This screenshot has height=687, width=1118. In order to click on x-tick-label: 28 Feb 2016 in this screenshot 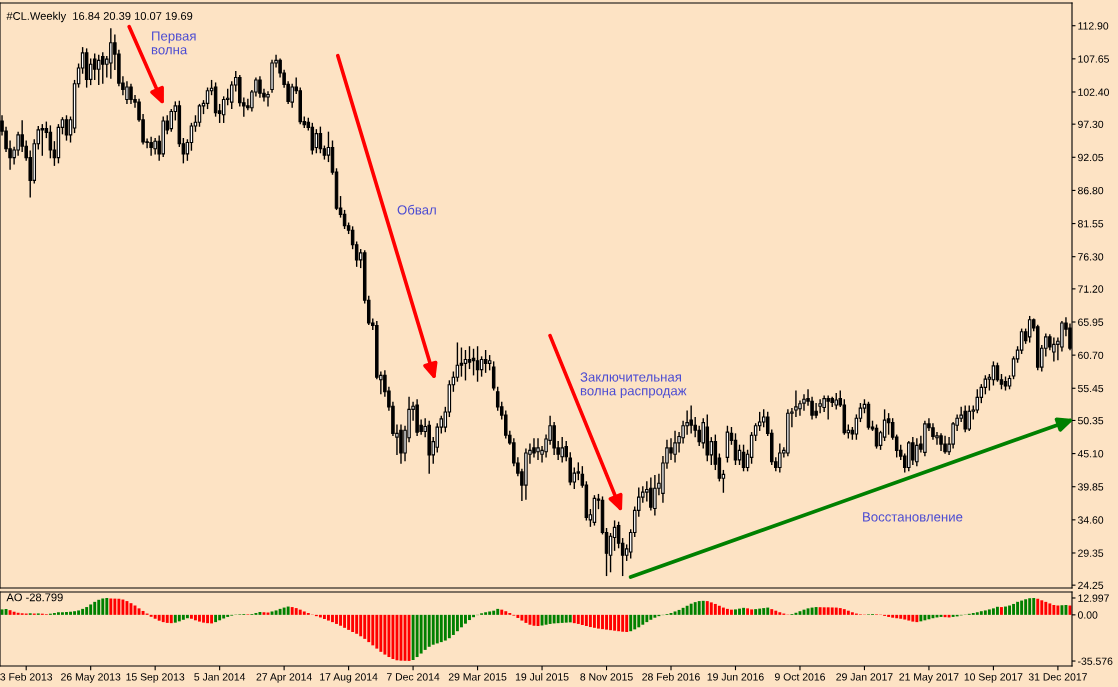, I will do `click(671, 676)`.